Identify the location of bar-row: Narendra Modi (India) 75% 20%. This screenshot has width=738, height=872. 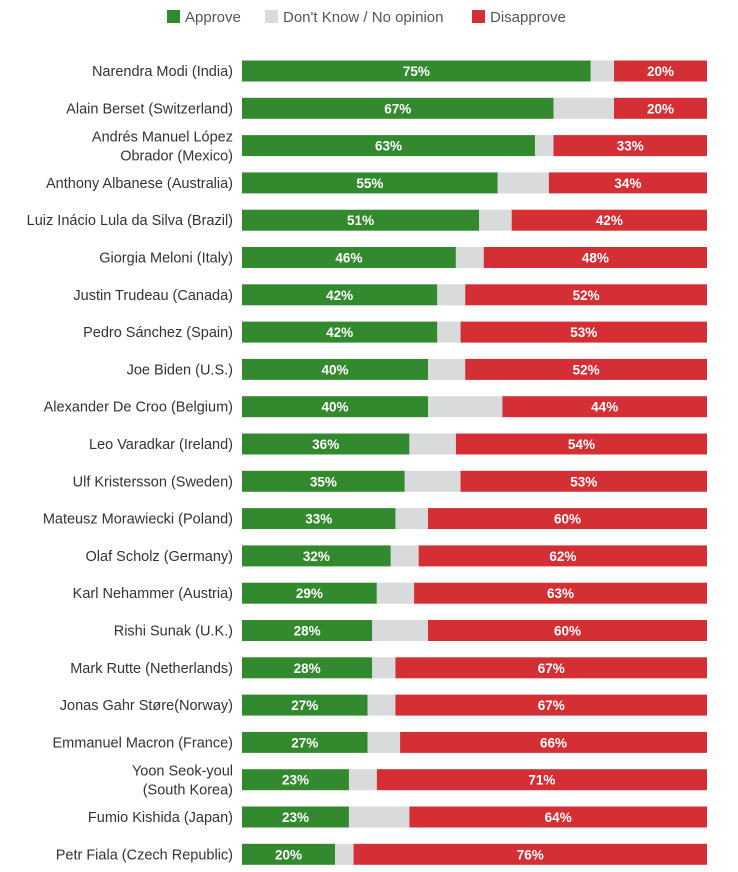
(399, 71).